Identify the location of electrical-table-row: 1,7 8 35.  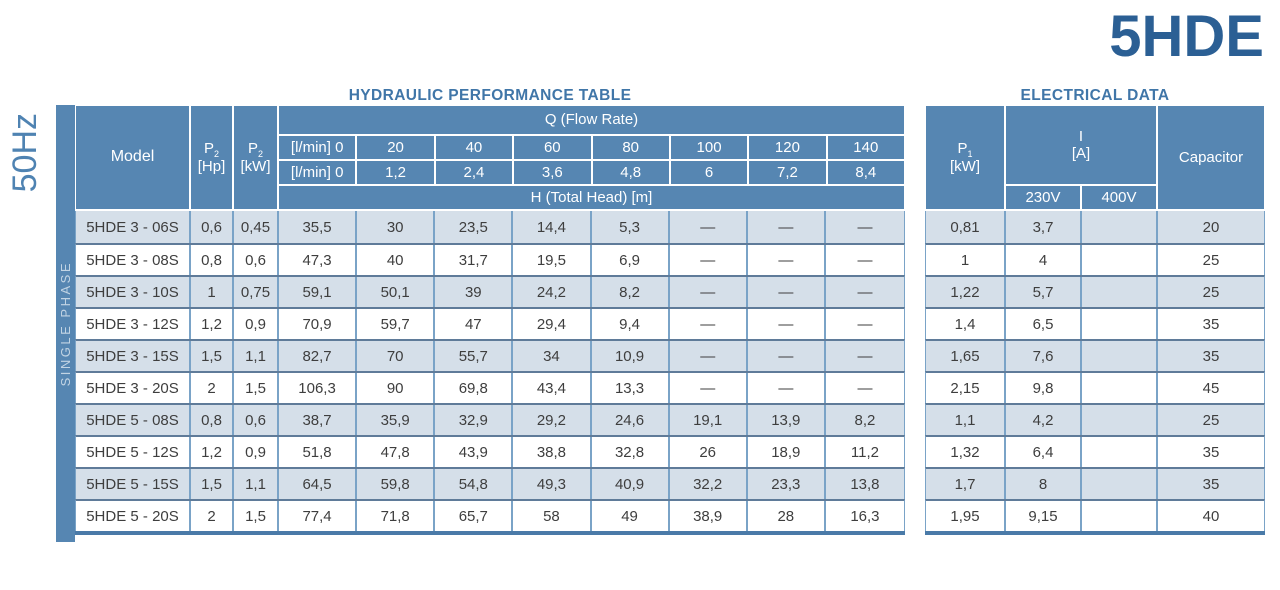
(1095, 483).